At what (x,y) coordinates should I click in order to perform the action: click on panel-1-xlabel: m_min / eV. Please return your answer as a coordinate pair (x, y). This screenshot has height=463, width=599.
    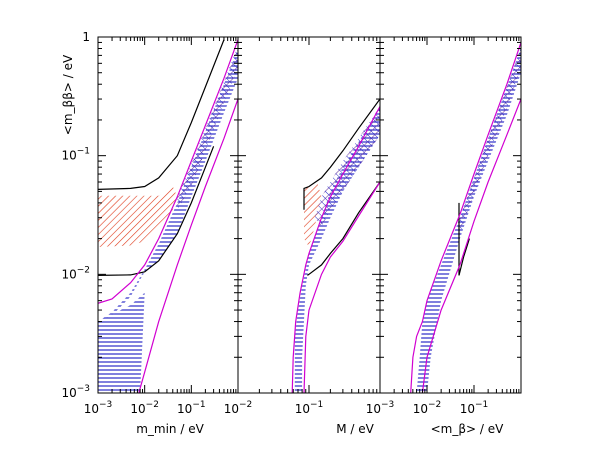
    Looking at the image, I should click on (170, 429).